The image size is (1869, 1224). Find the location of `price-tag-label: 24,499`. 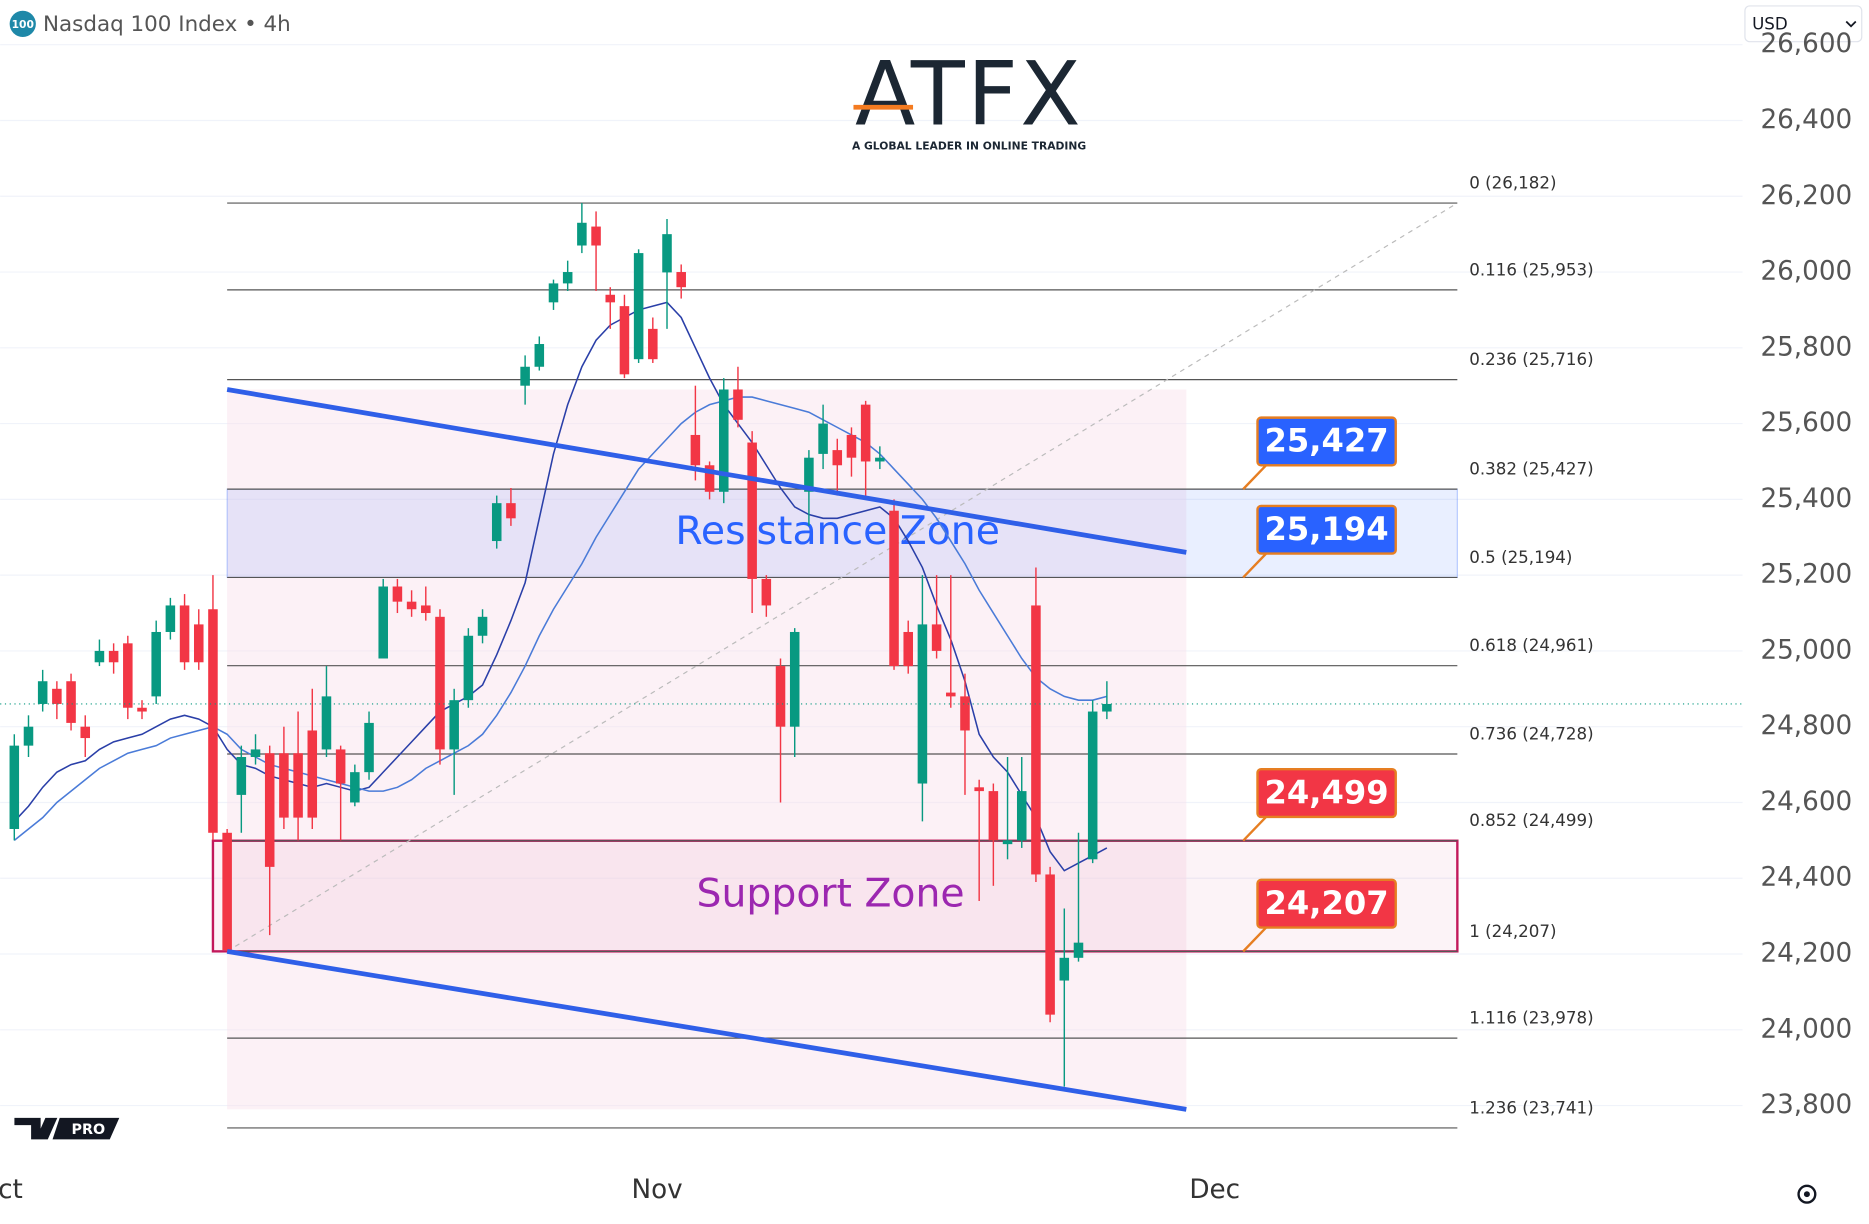

price-tag-label: 24,499 is located at coordinates (1327, 792).